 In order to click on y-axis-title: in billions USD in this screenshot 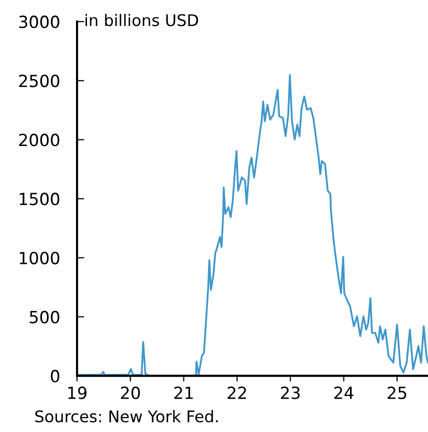, I will do `click(142, 20)`.